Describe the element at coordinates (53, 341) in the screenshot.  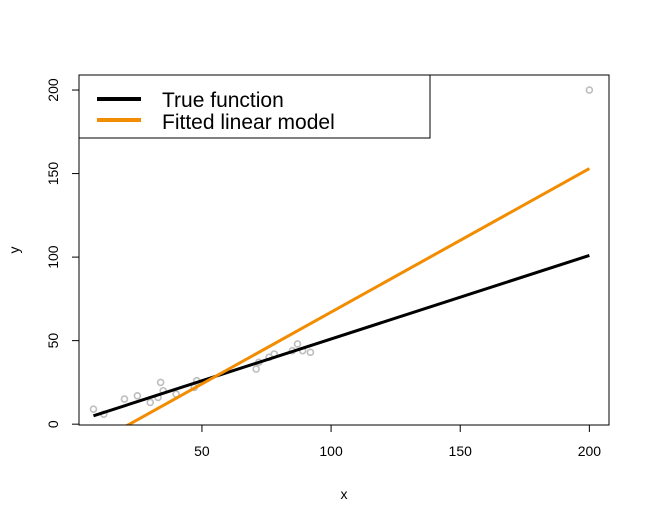
I see `y-tick-label: 50` at that location.